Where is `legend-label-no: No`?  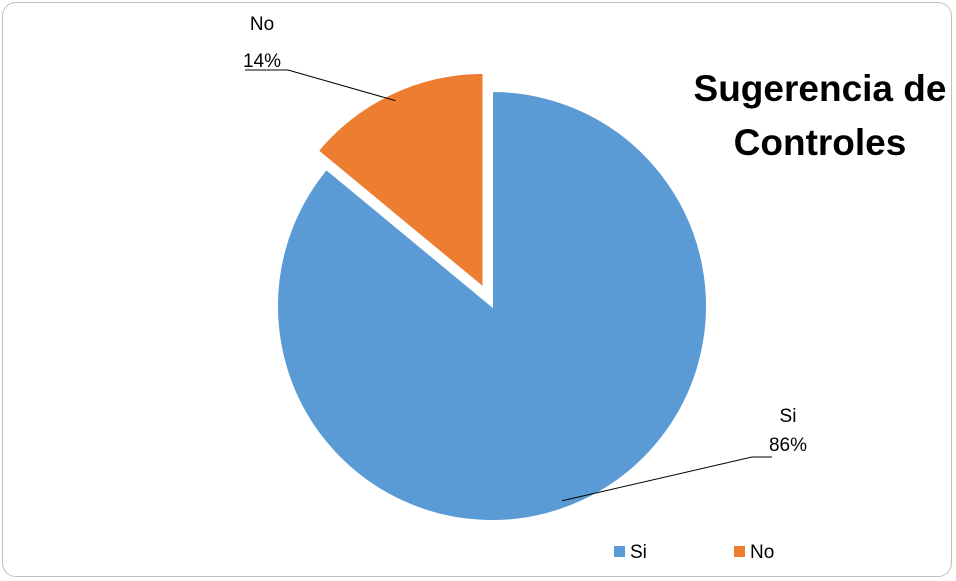 legend-label-no: No is located at coordinates (762, 552).